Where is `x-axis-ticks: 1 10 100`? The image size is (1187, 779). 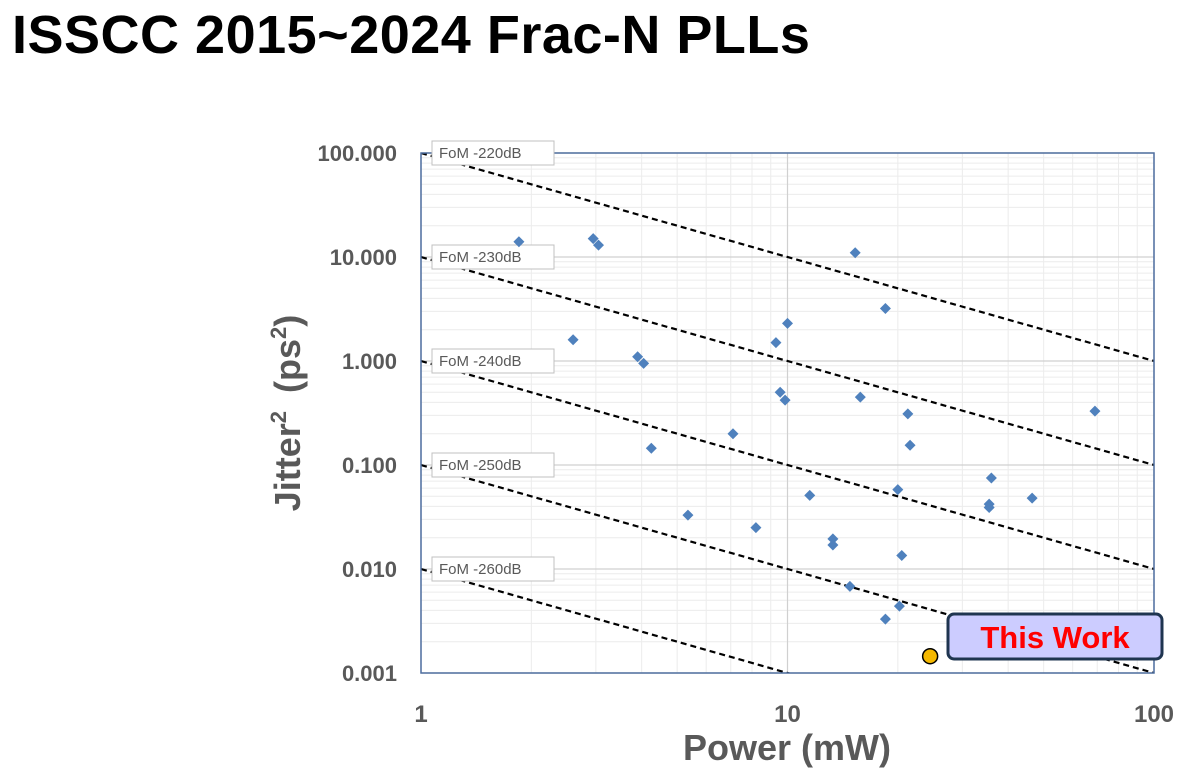
x-axis-ticks: 1 10 100 is located at coordinates (794, 714).